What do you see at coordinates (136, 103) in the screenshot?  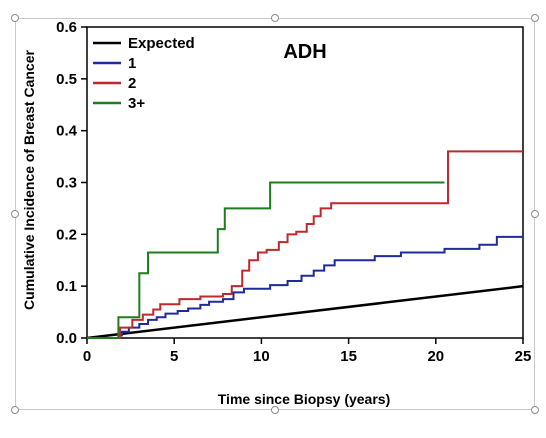 I see `legend-label: 3+` at bounding box center [136, 103].